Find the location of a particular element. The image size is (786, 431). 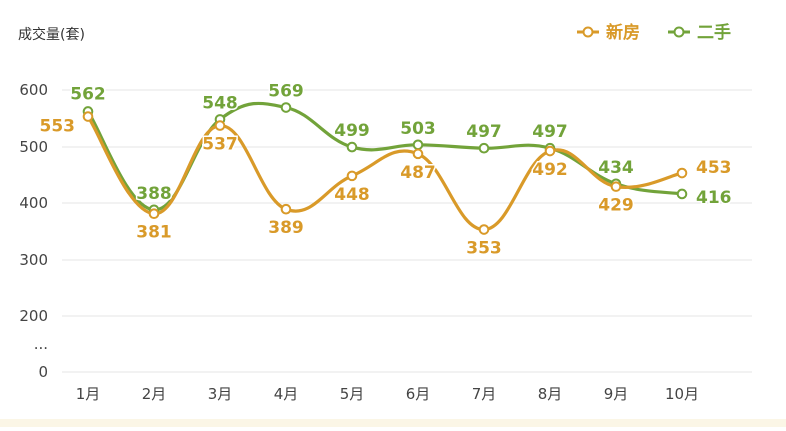

data-label: 434 is located at coordinates (616, 168).